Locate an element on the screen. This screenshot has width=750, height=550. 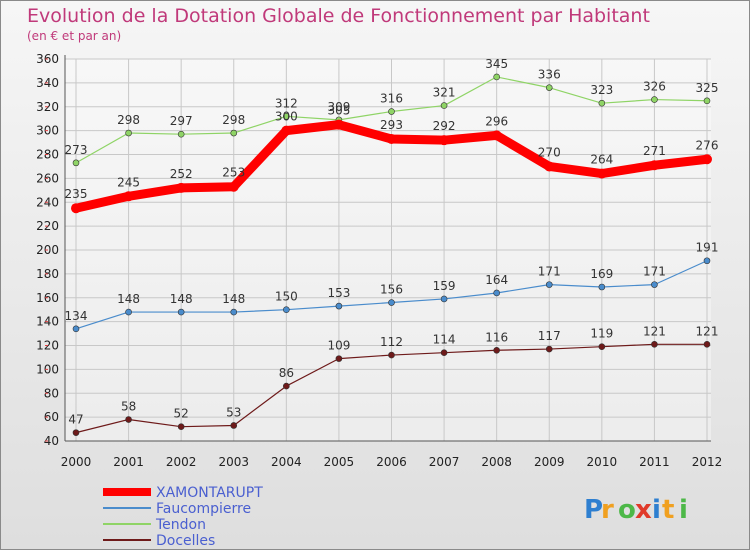
data-label: 336 is located at coordinates (549, 75).